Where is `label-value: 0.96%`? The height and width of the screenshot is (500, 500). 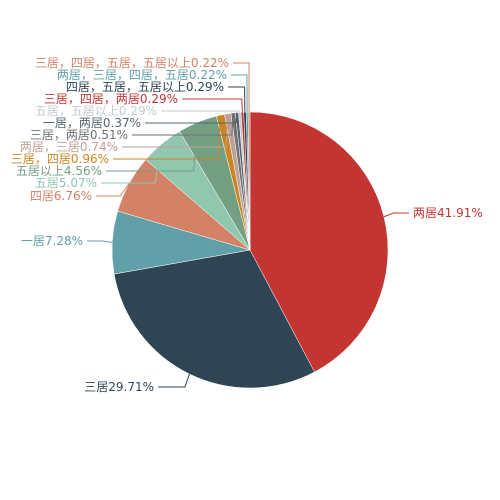 label-value: 0.96% is located at coordinates (90, 159).